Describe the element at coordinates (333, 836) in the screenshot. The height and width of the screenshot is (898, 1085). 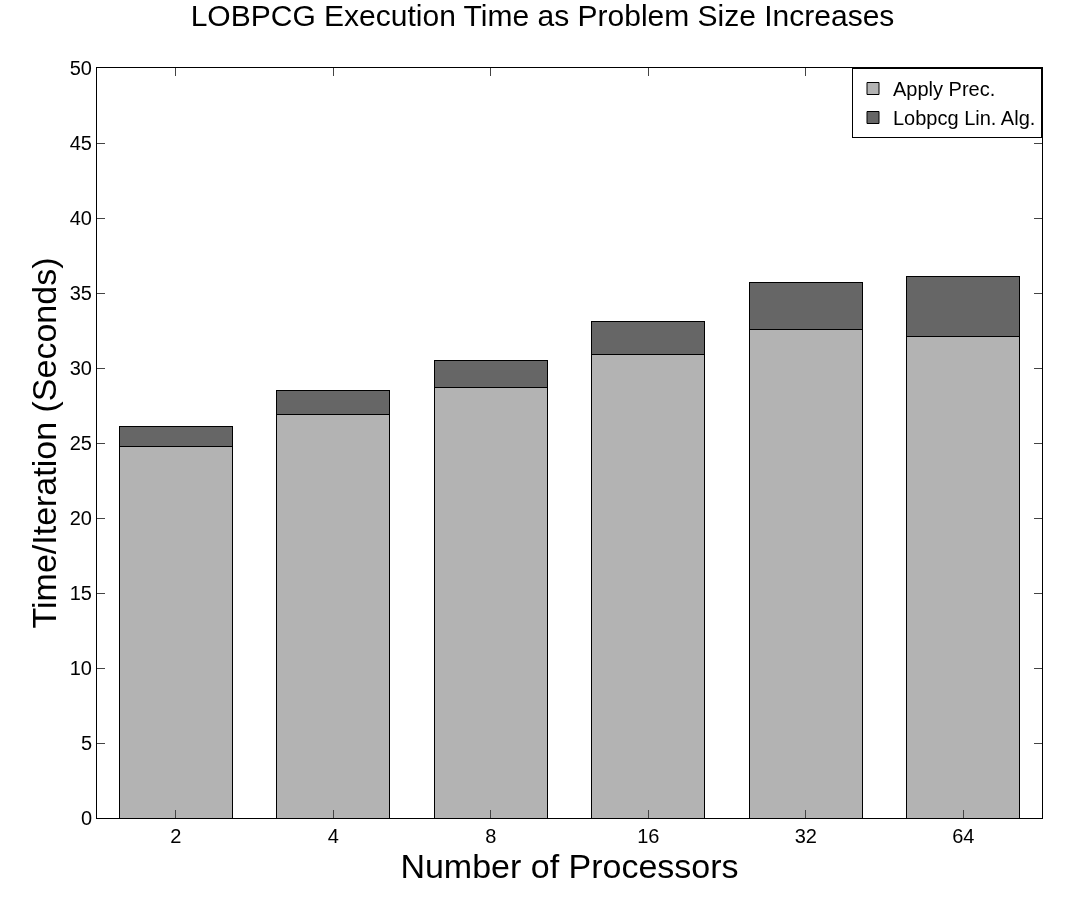
I see `x-tick-label: 4` at that location.